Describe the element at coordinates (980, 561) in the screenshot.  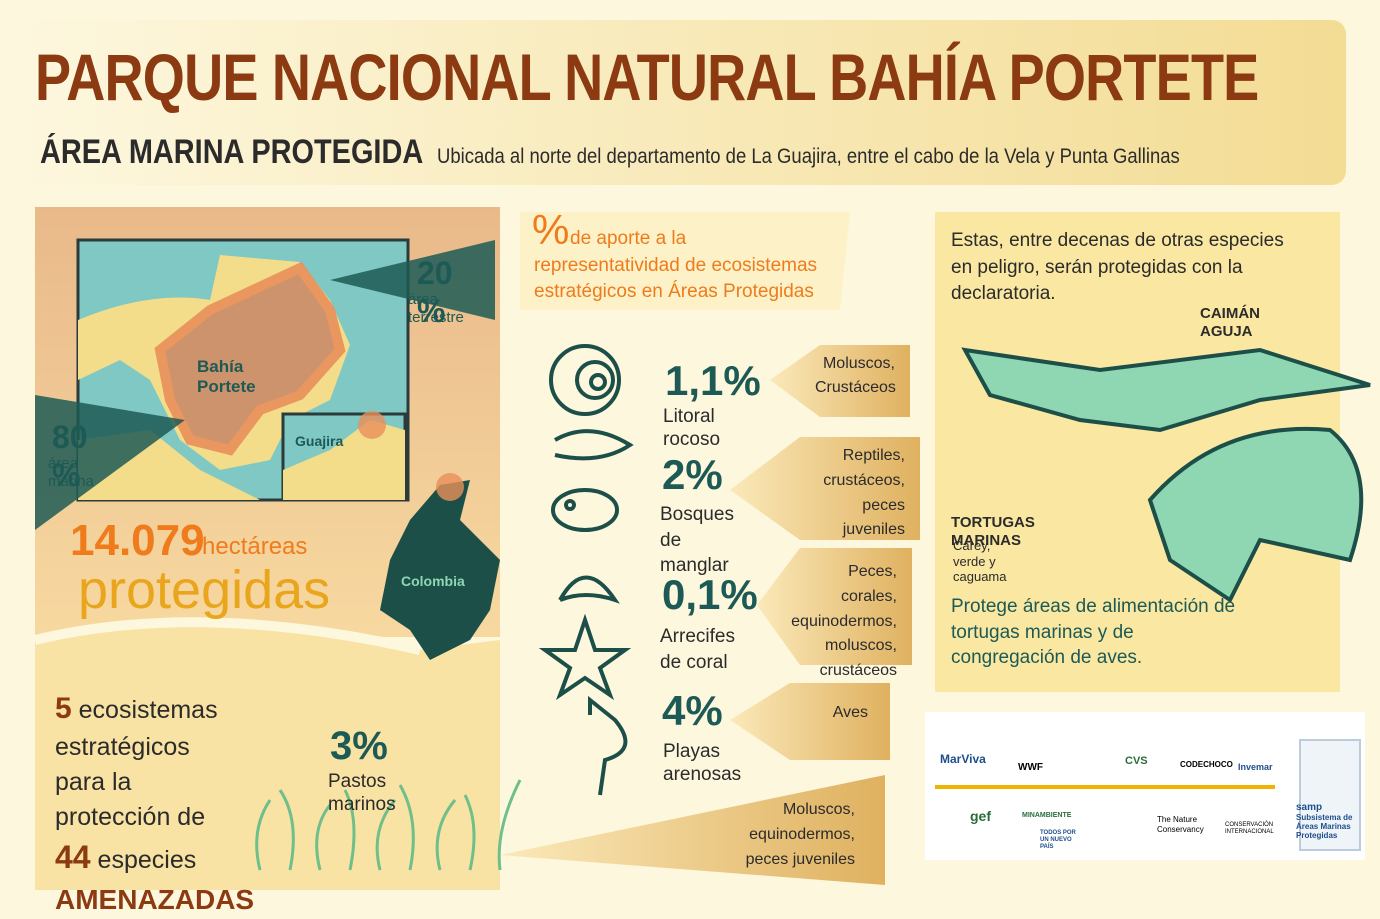
I see `turtles-detail: Carey, verde y caguama` at that location.